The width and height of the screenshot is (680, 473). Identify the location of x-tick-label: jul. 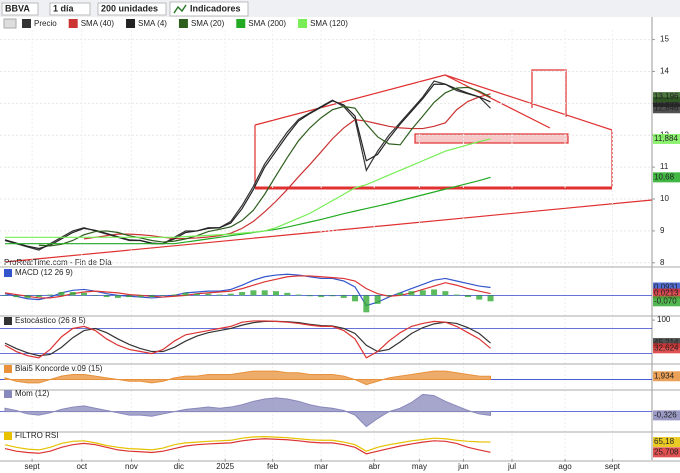
(511, 466).